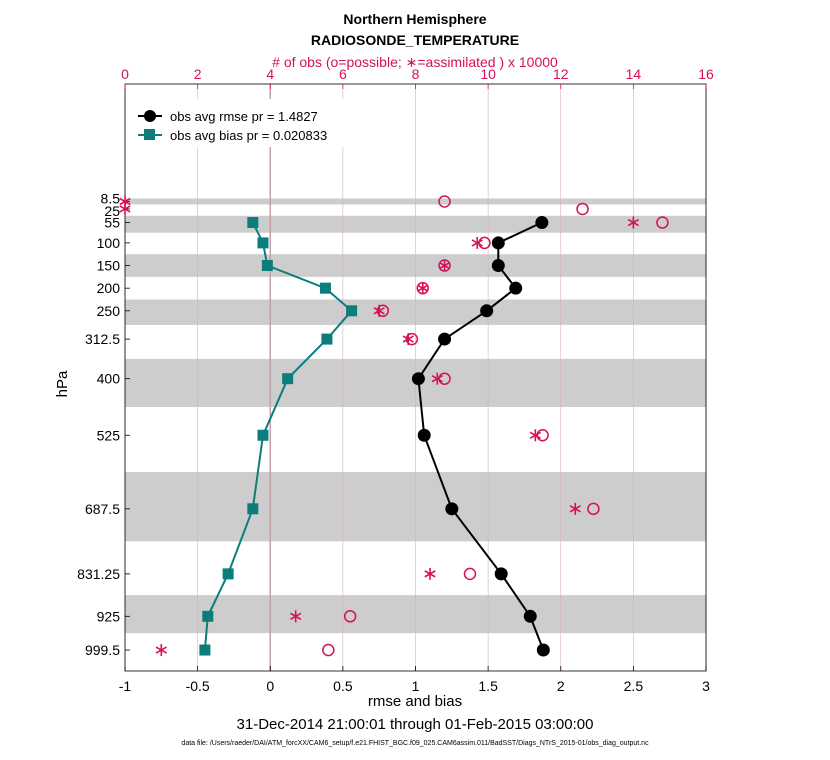 The image size is (830, 760). Describe the element at coordinates (488, 74) in the screenshot. I see `top-tick-label: 10` at that location.